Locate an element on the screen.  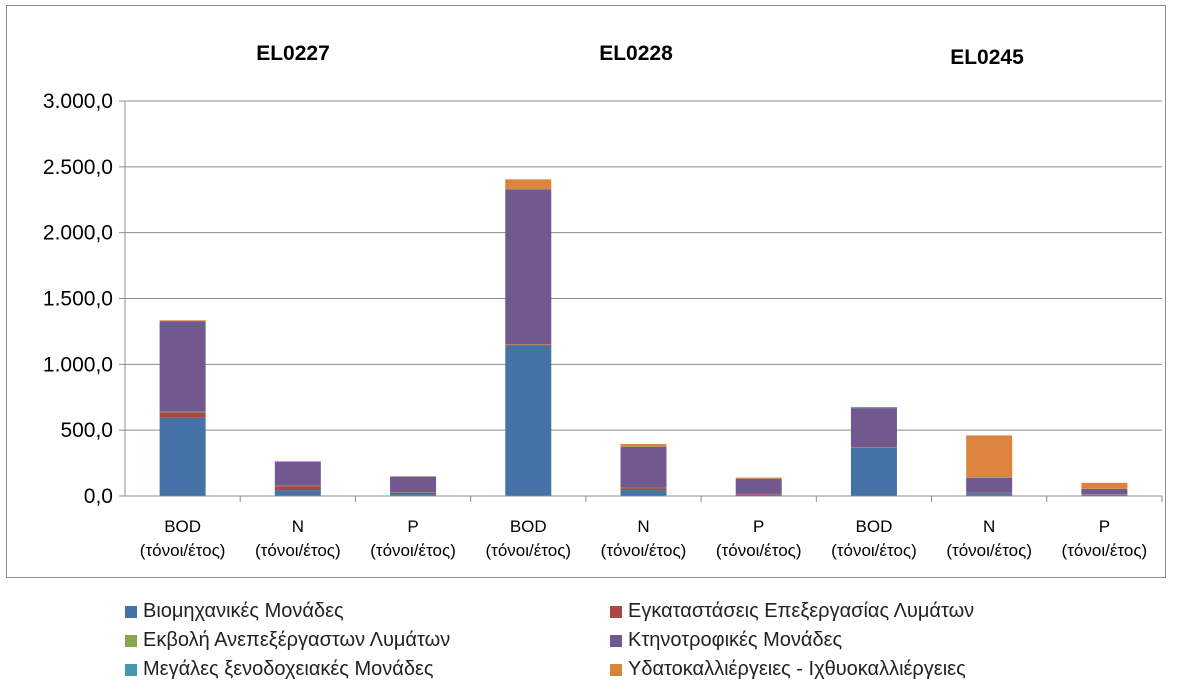
legend-item-wastewater-plants: Εγκαταστάσεις Επεξεργασίας Λυμάτων is located at coordinates (792, 611).